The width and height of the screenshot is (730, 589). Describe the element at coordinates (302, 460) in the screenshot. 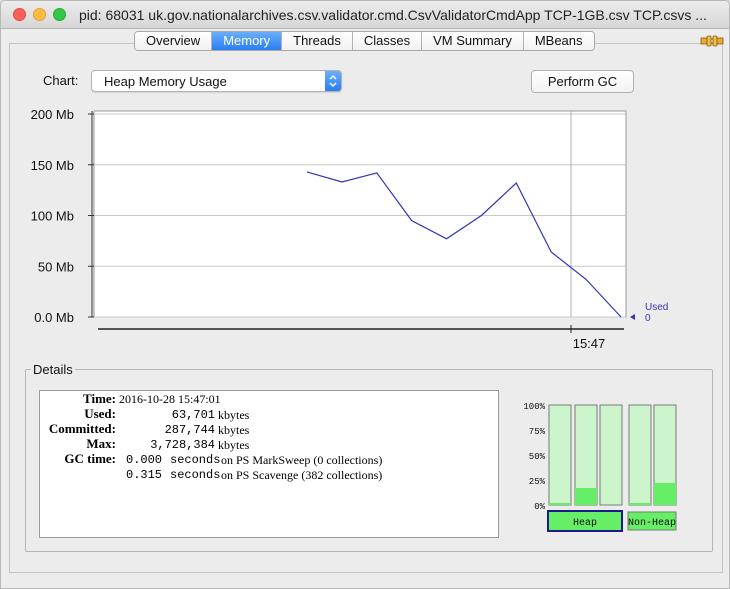

I see `gc1-description: on PS MarkSweep (0 collections)` at that location.